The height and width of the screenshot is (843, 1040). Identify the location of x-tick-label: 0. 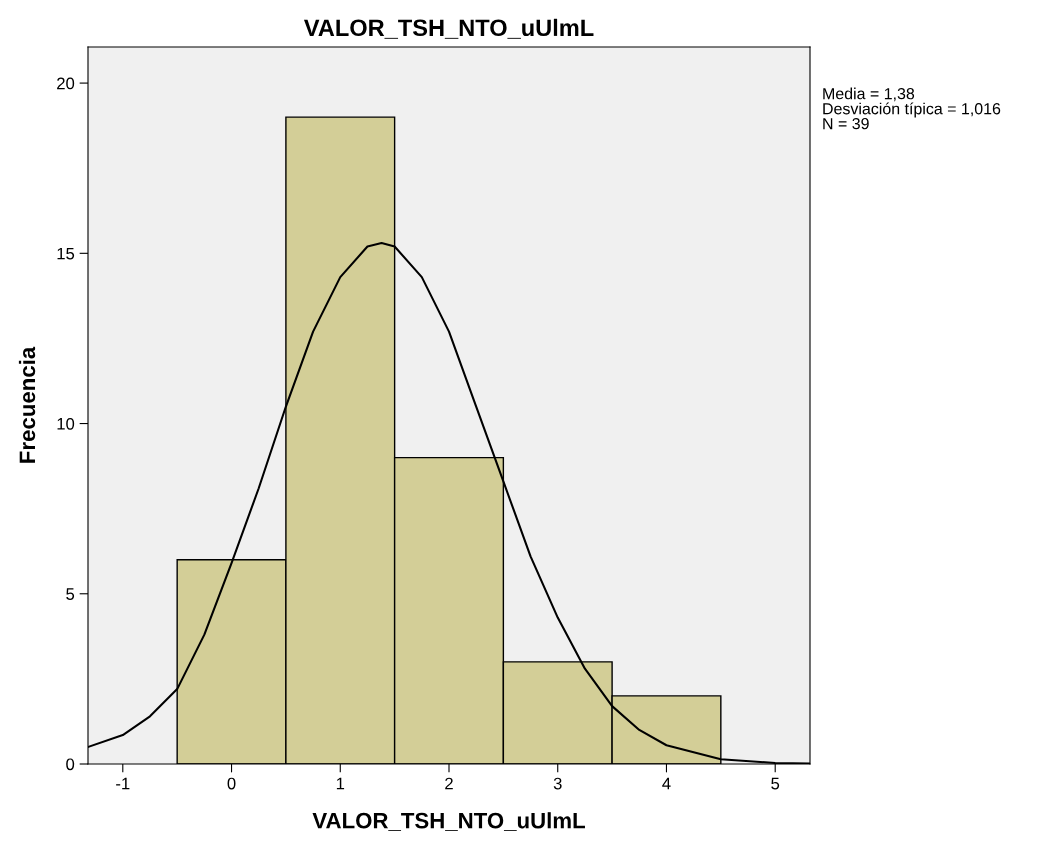
(231, 783).